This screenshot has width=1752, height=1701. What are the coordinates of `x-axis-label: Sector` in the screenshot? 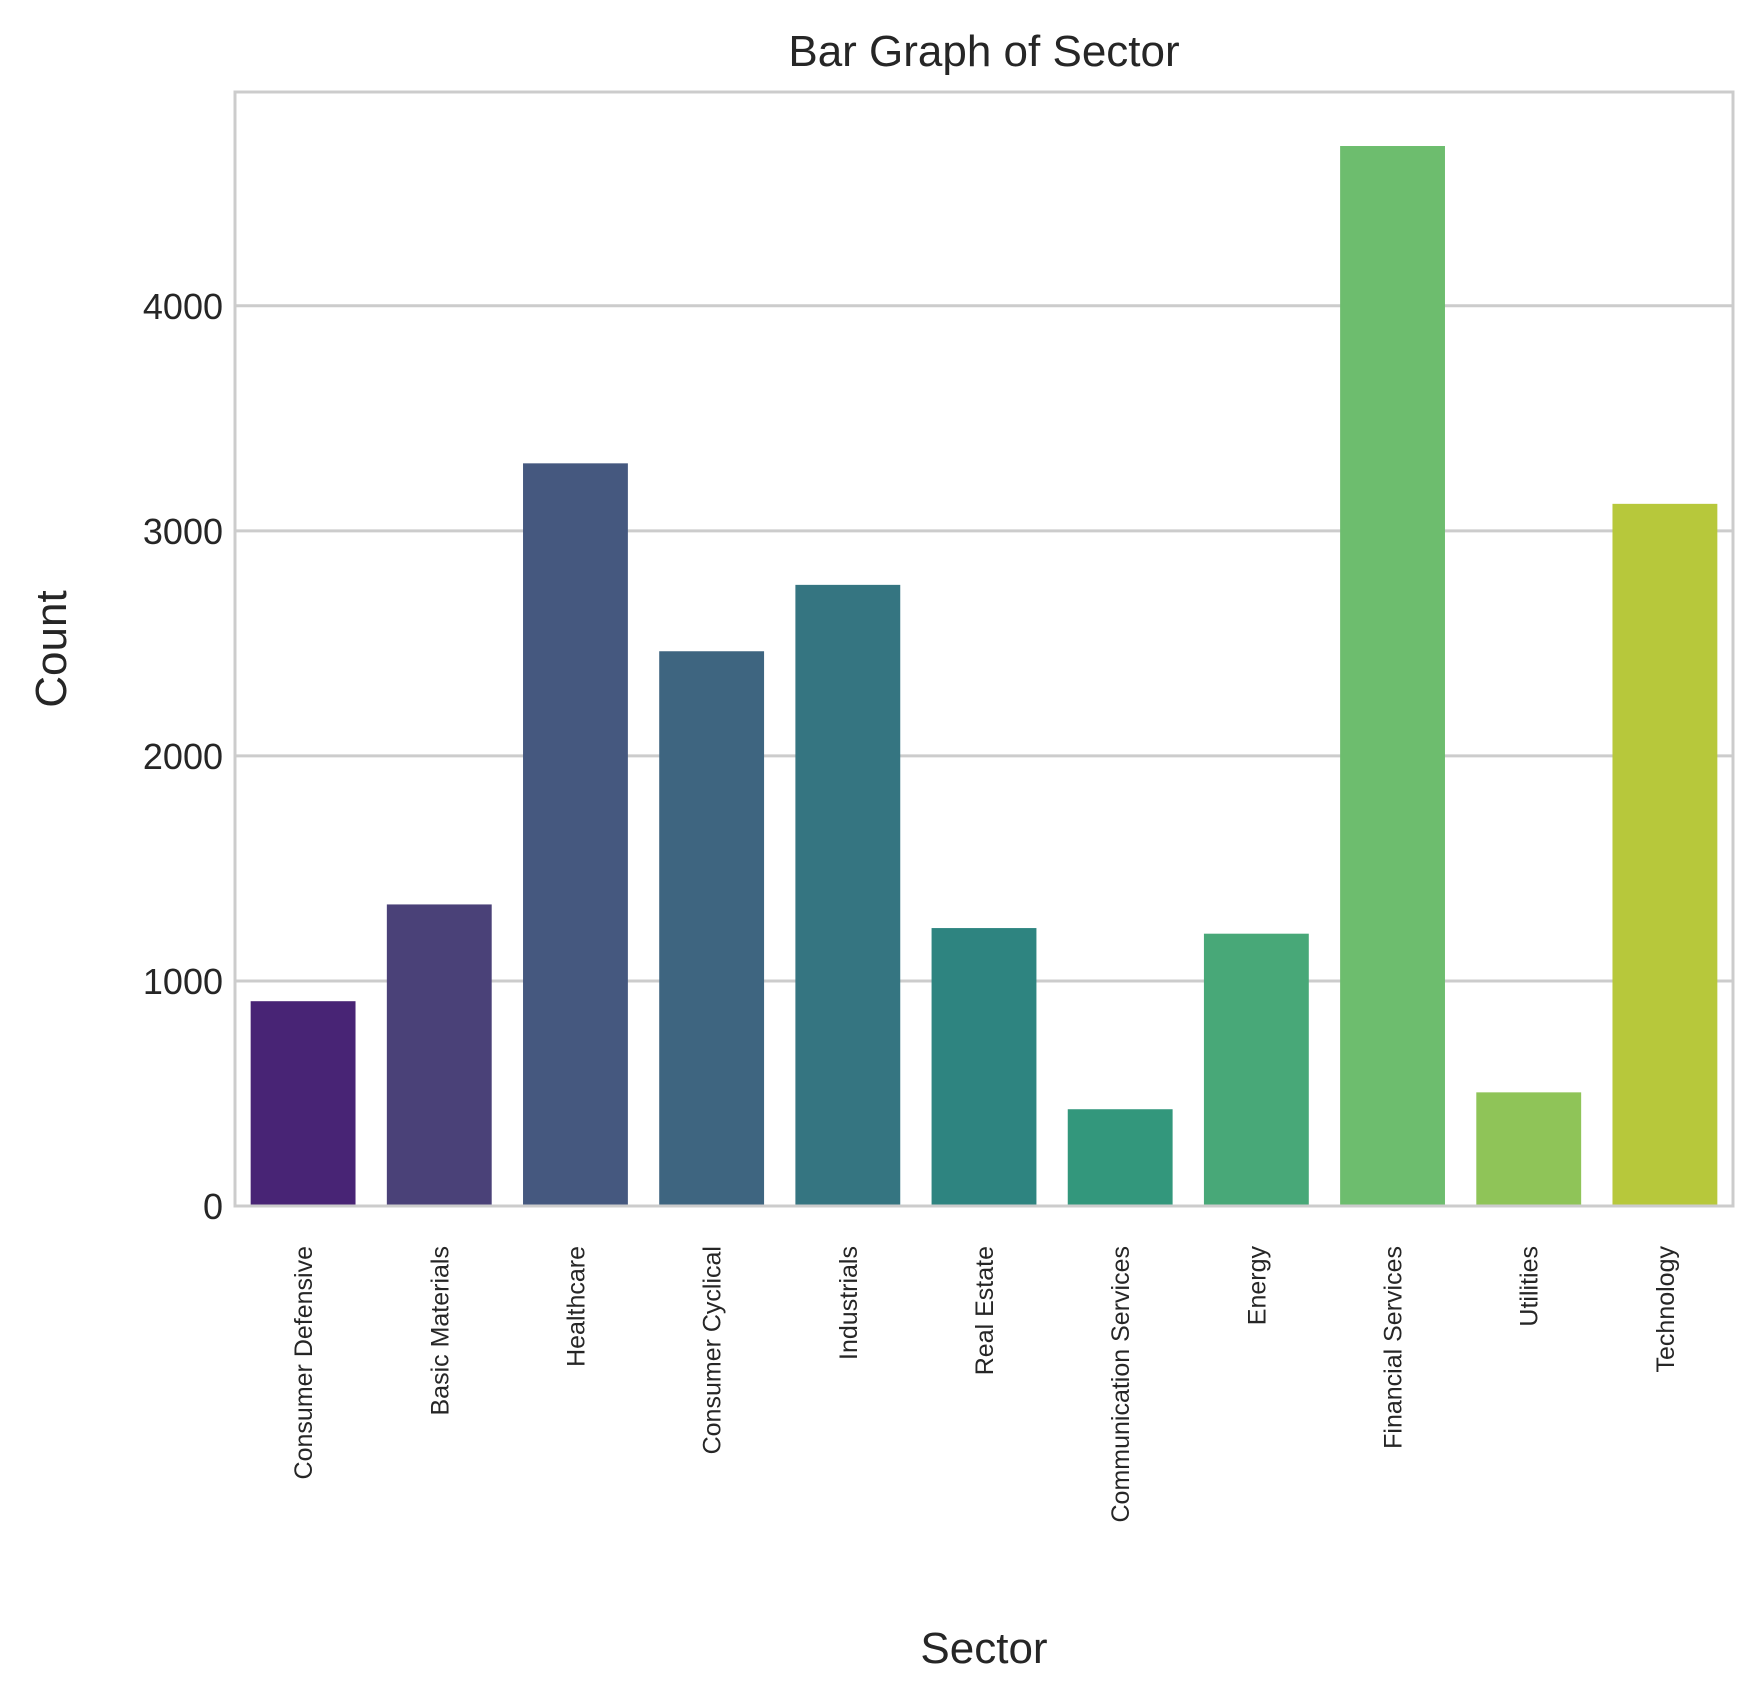 It's located at (983, 1648).